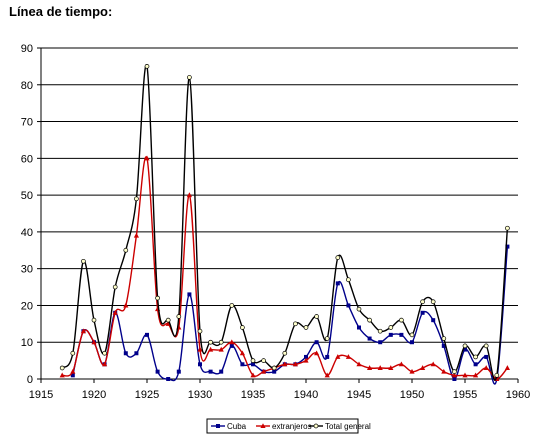 This screenshot has width=547, height=438. What do you see at coordinates (359, 395) in the screenshot?
I see `x-tick-label-1945: 1945` at bounding box center [359, 395].